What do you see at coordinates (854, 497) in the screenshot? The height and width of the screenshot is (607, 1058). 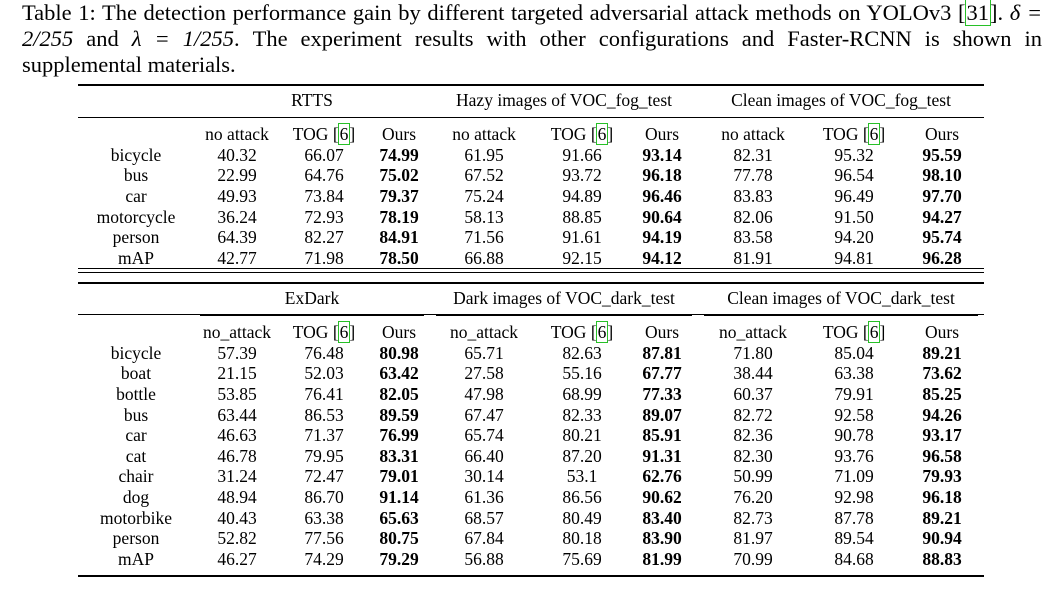 I see `table-cell: 92.98` at bounding box center [854, 497].